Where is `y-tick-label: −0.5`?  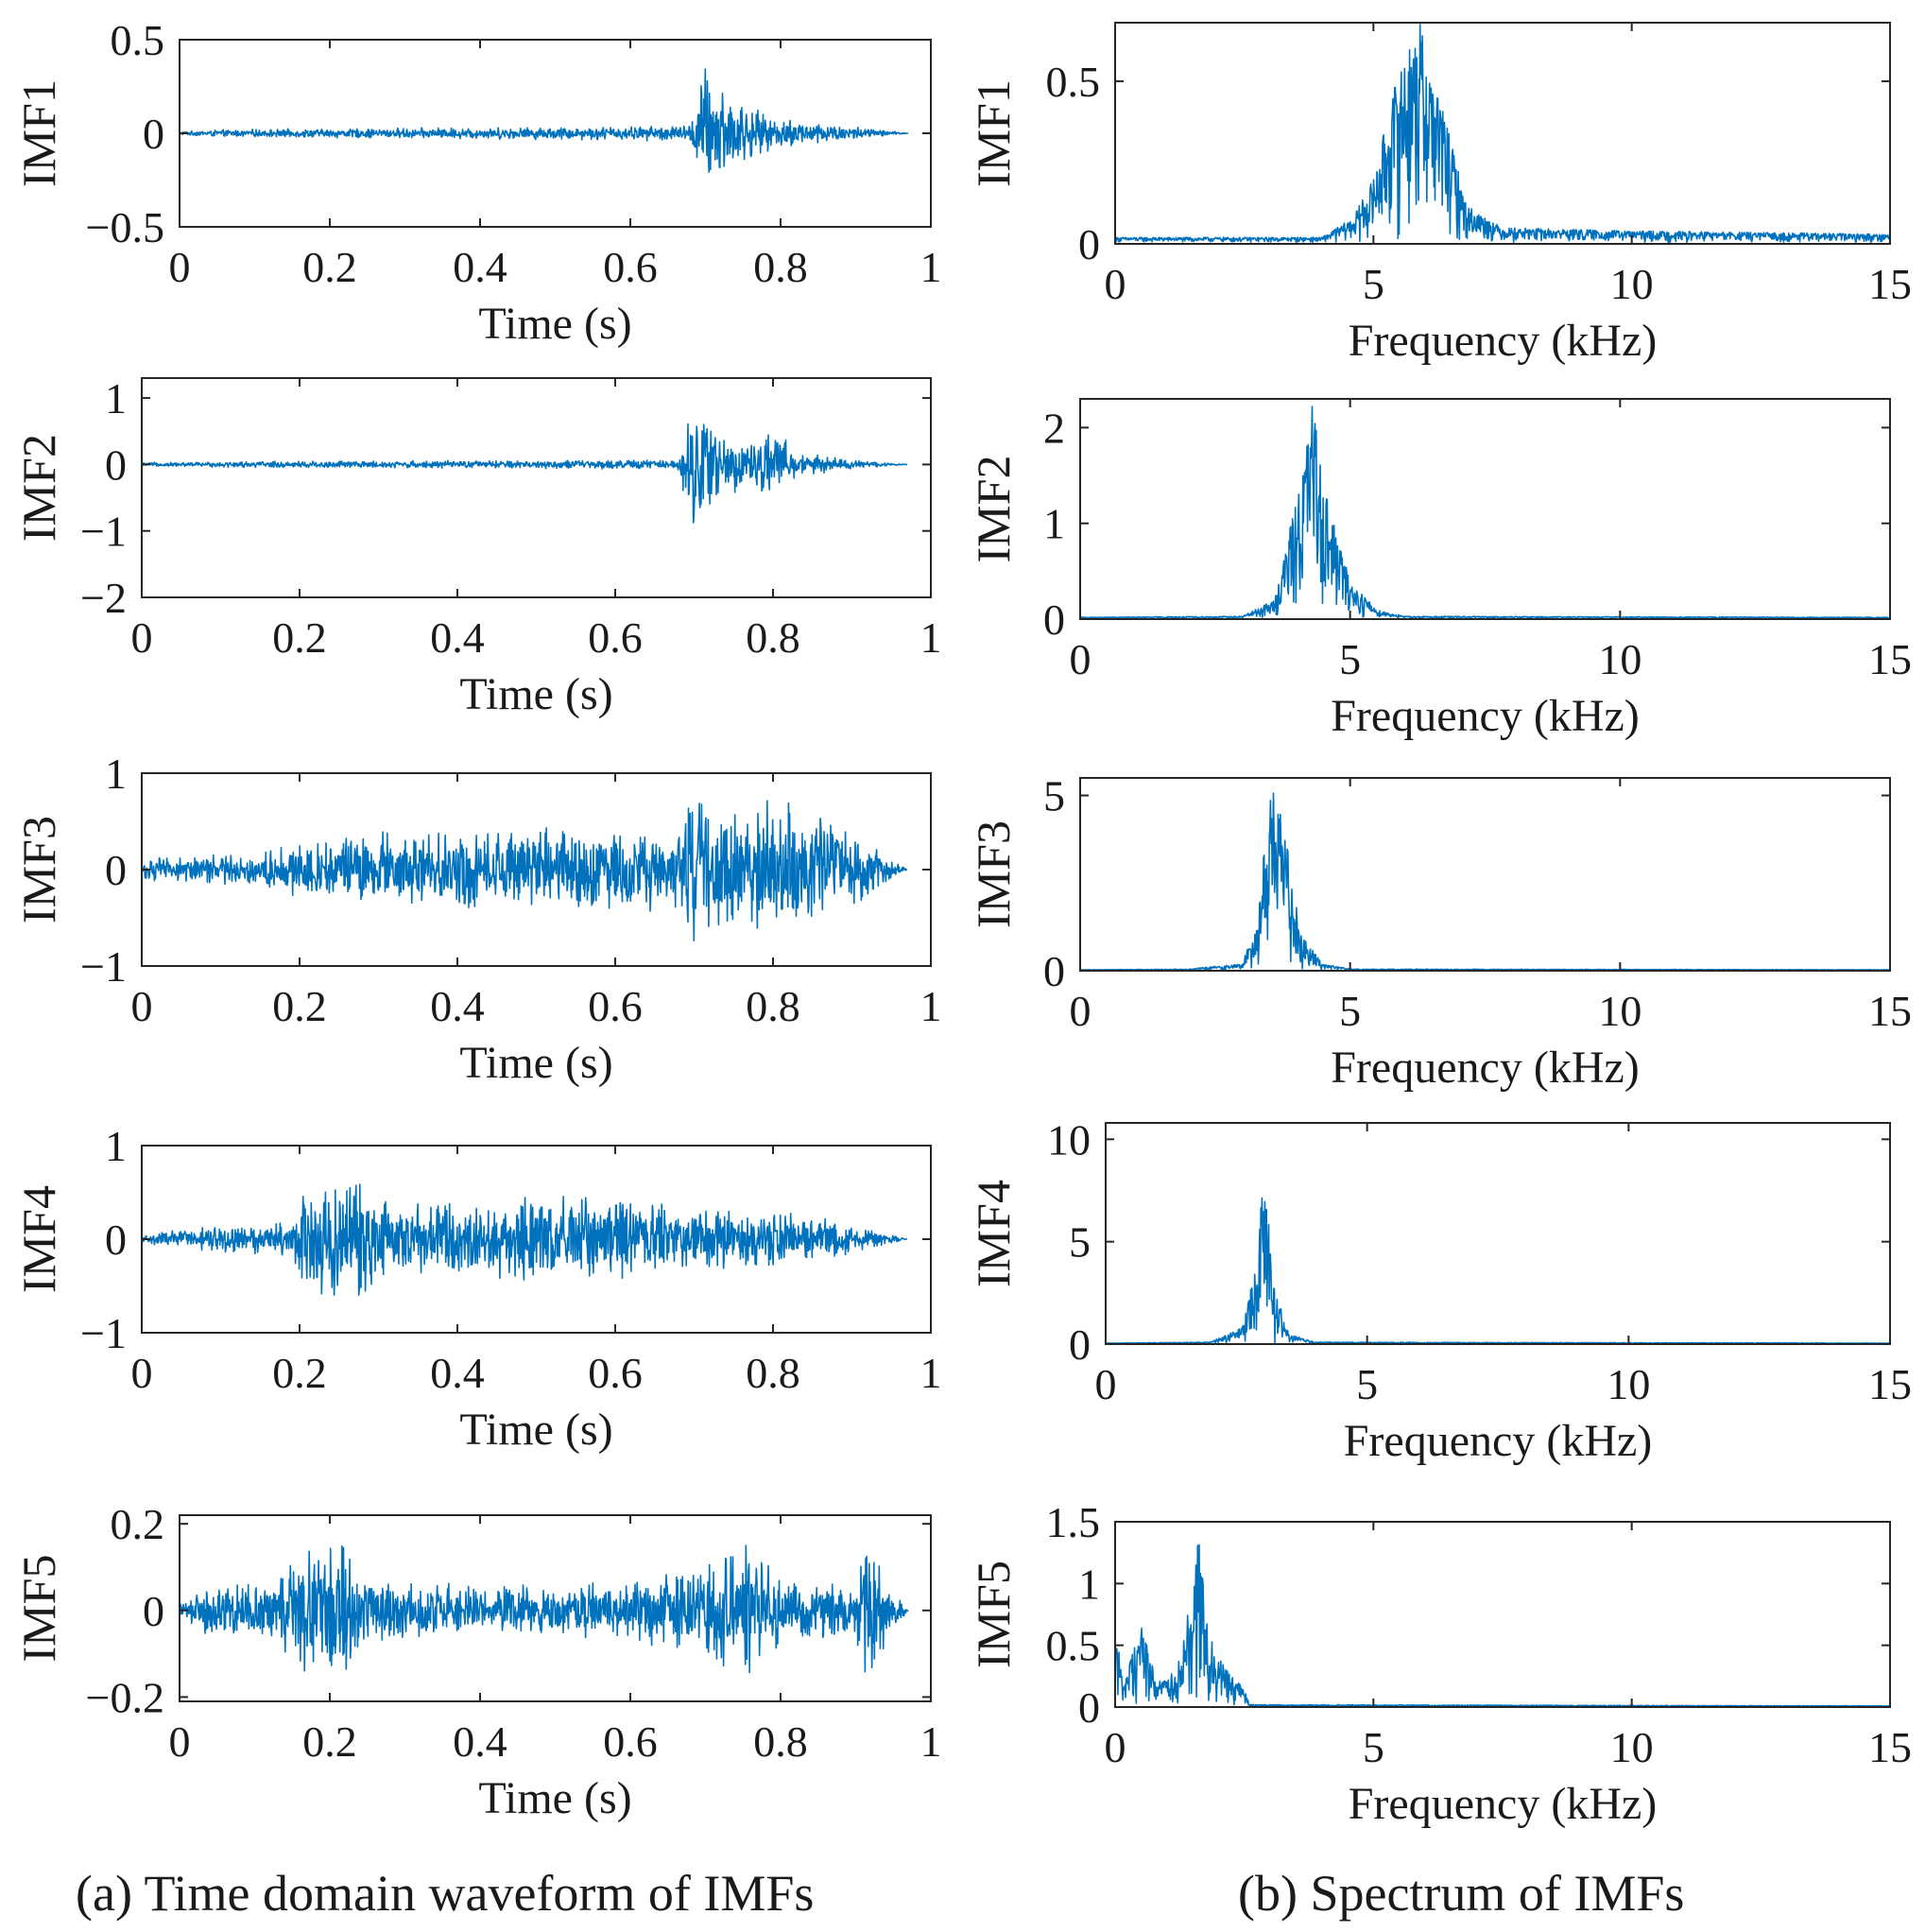 y-tick-label: −0.5 is located at coordinates (125, 227).